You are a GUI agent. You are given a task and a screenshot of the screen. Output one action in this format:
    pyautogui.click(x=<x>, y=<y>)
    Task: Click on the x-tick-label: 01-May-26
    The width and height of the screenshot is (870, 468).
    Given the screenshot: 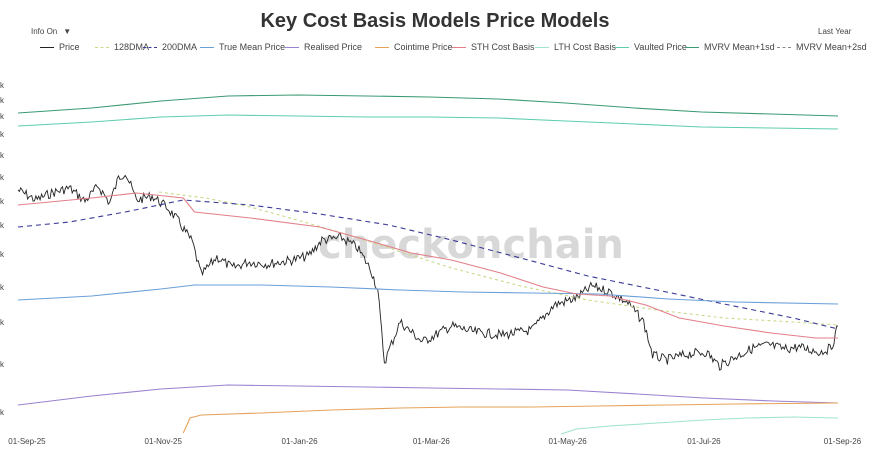 What is the action you would take?
    pyautogui.click(x=568, y=441)
    